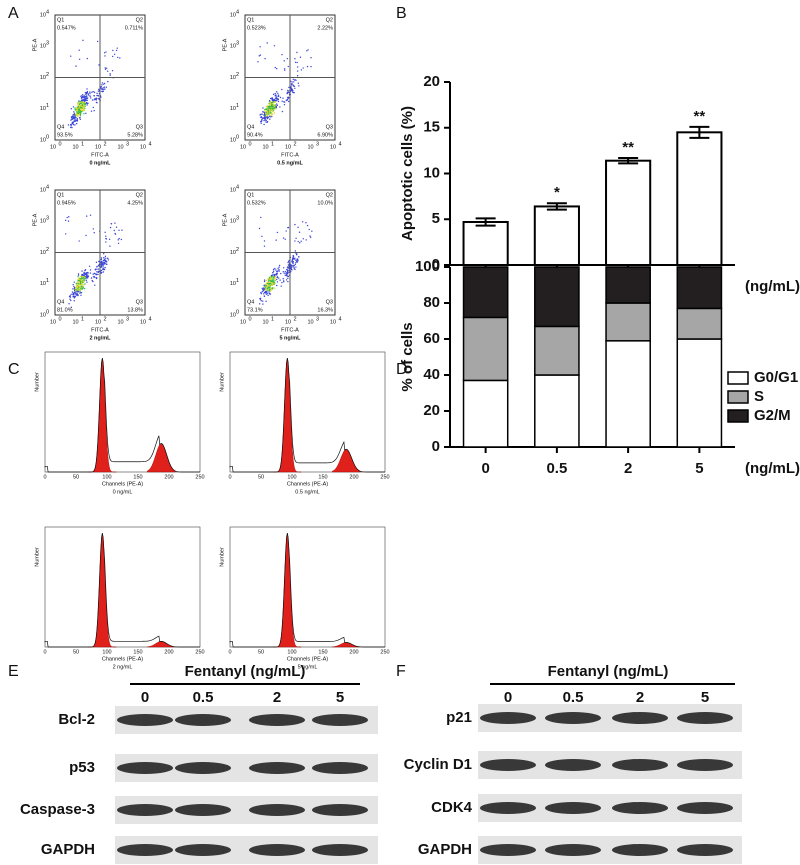 This screenshot has width=800, height=865. Describe the element at coordinates (700, 116) in the screenshot. I see `significance: **` at that location.